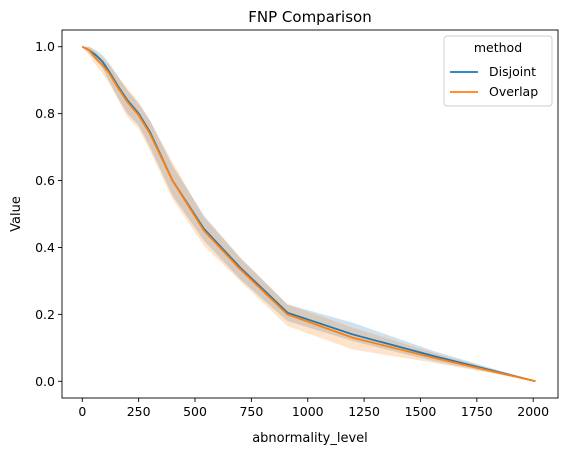 This screenshot has width=567, height=453. What do you see at coordinates (364, 411) in the screenshot?
I see `x-tick-label: 1250` at bounding box center [364, 411].